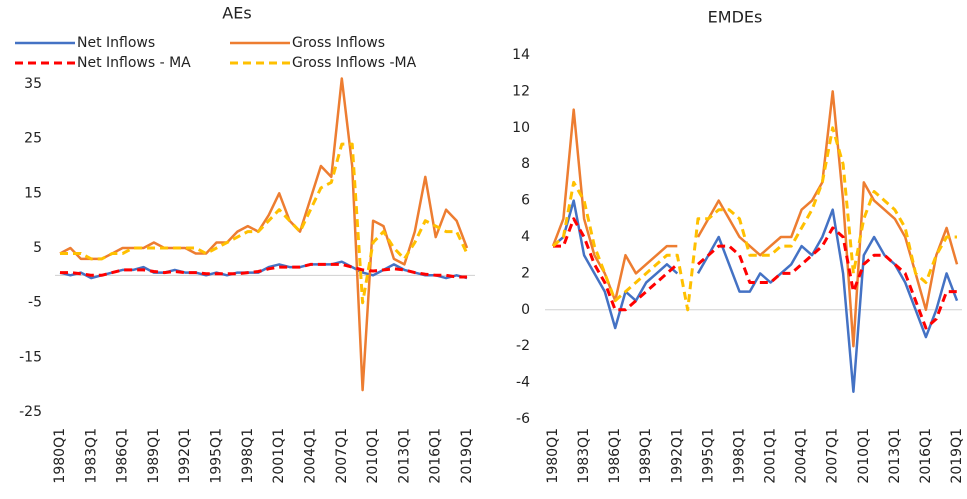 This screenshot has width=967, height=499. Describe the element at coordinates (33, 139) in the screenshot. I see `y-tick-label: 25` at that location.